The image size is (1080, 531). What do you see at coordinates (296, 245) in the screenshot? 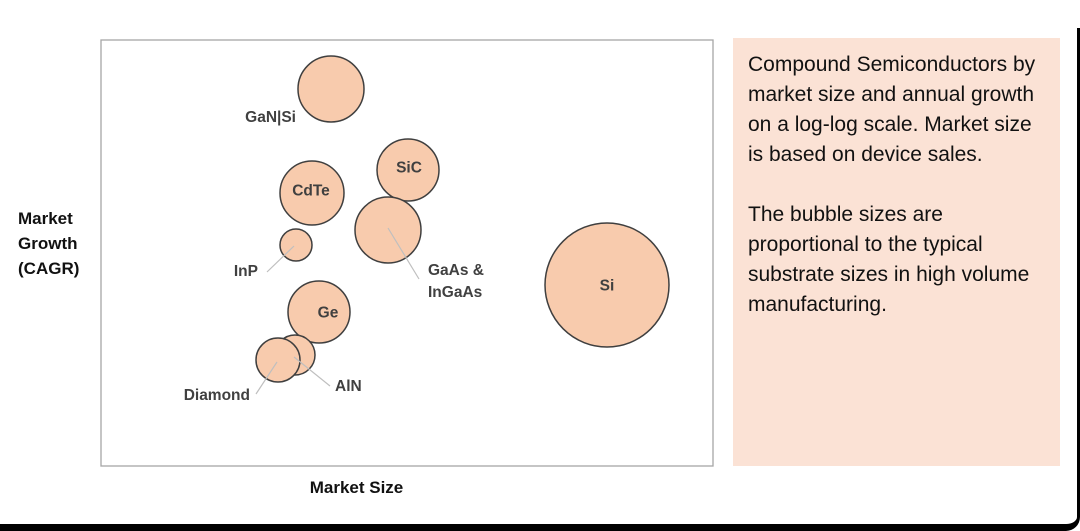
I see `bubble-inp` at bounding box center [296, 245].